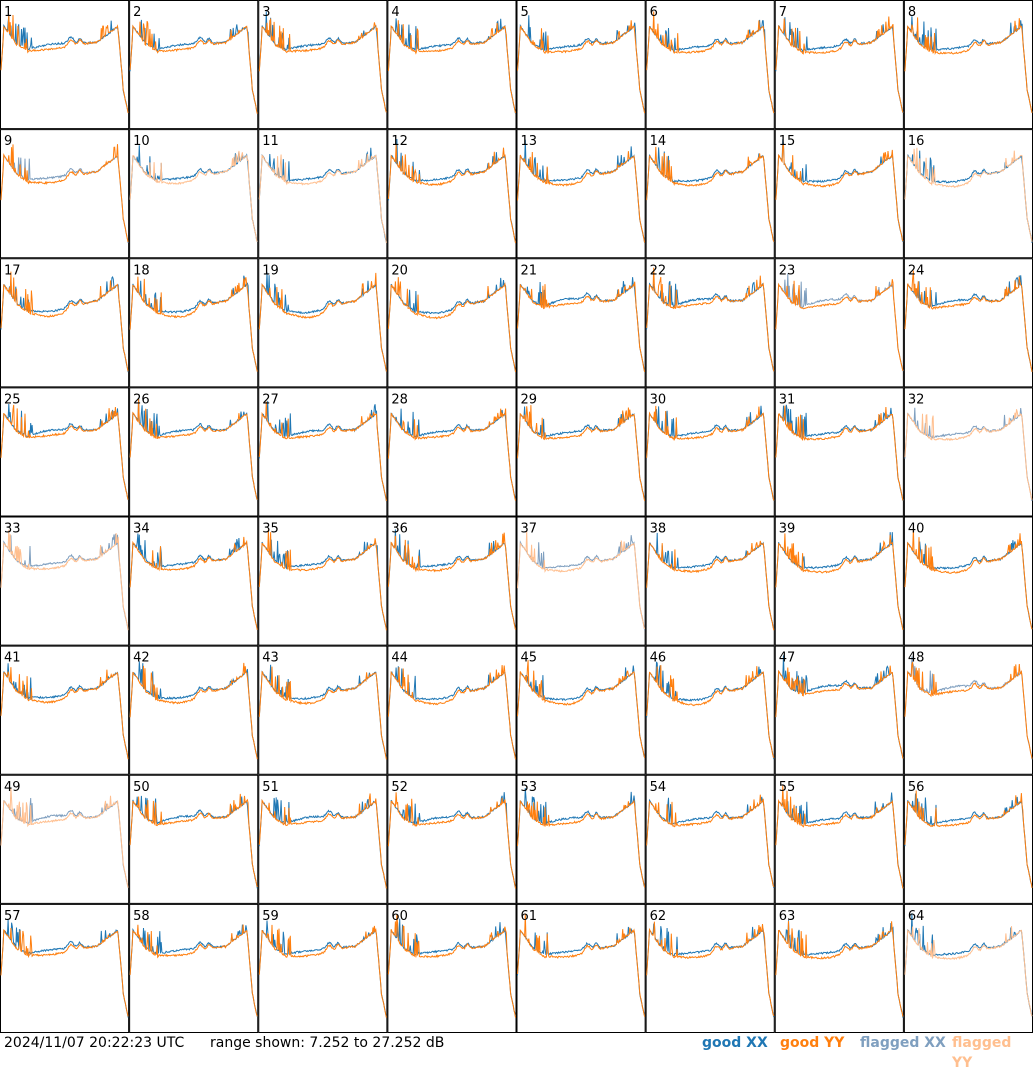  I want to click on panel-label-14: 14, so click(658, 141).